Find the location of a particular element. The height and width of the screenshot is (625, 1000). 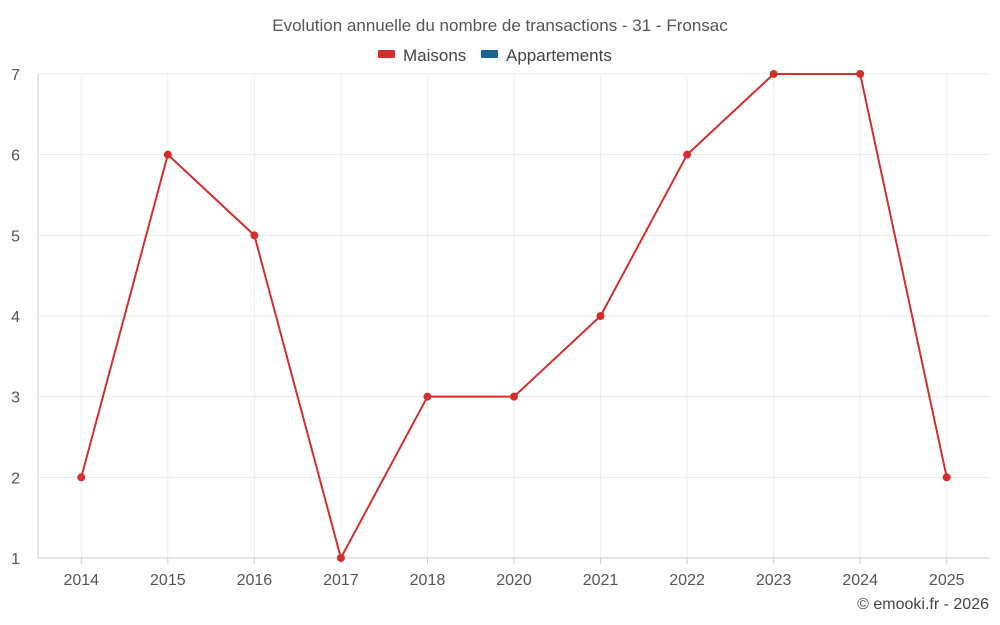

y-tick-label-3: 3 is located at coordinates (15, 398).